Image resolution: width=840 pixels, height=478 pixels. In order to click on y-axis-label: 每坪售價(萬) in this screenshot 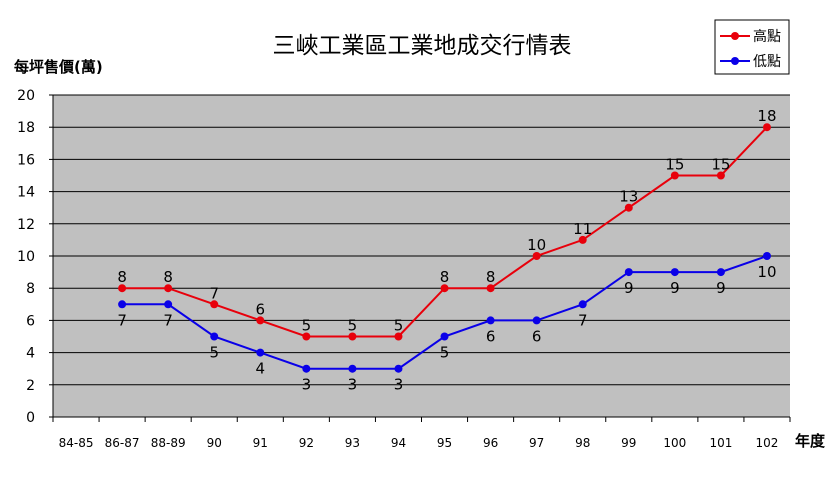, I will do `click(58, 67)`.